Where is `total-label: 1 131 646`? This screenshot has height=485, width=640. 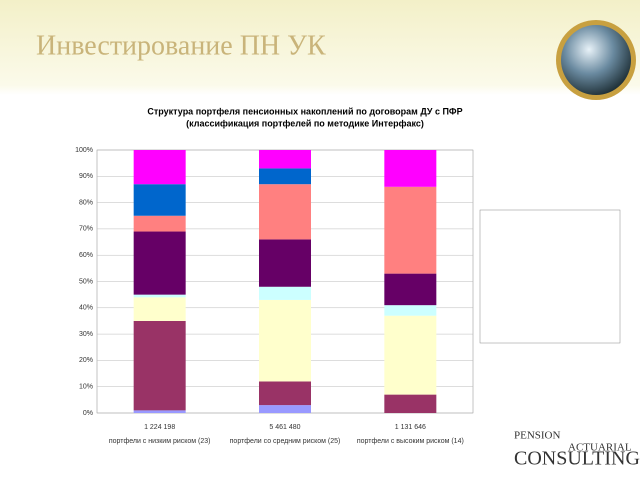
total-label: 1 131 646 is located at coordinates (410, 427).